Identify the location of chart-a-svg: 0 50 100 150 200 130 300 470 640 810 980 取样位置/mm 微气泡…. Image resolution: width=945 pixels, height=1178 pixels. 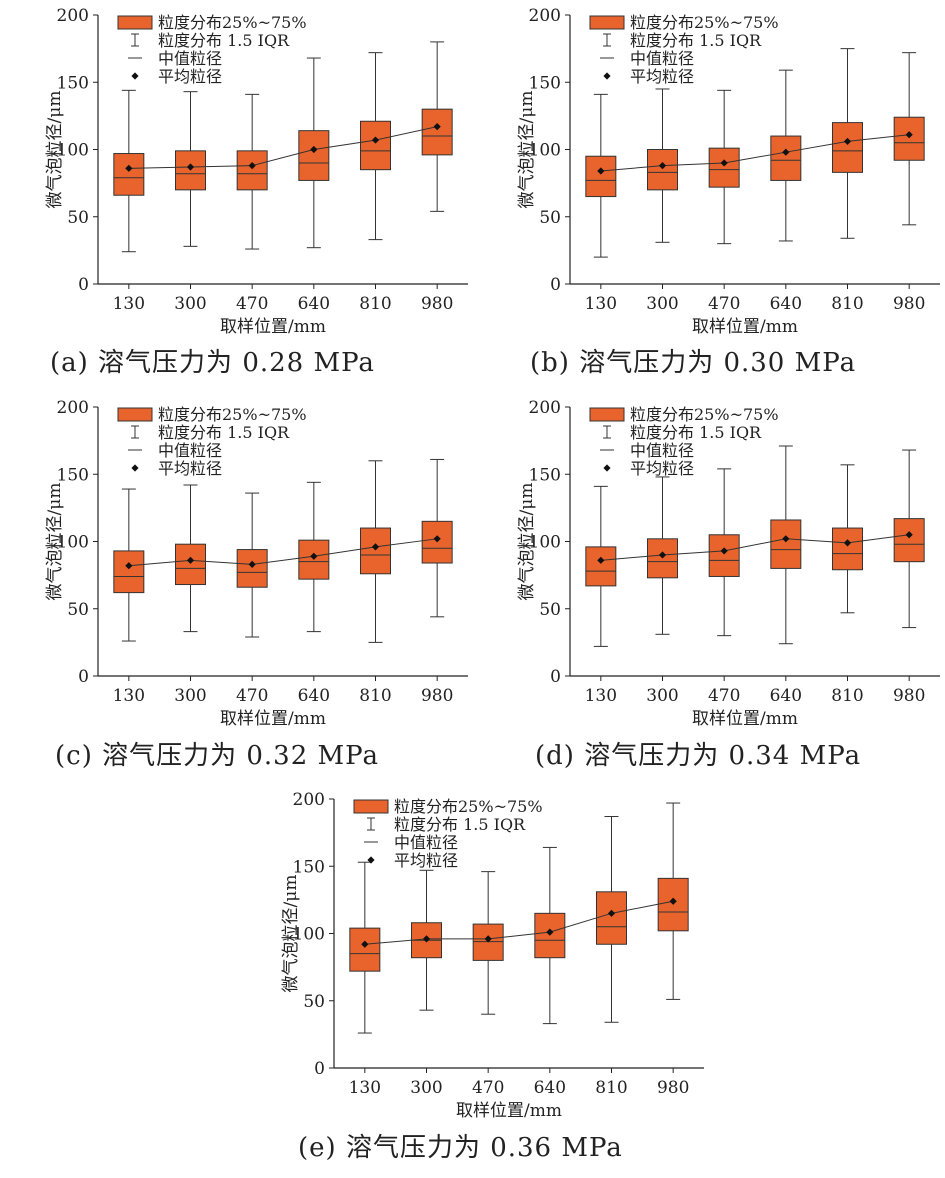
(256, 171).